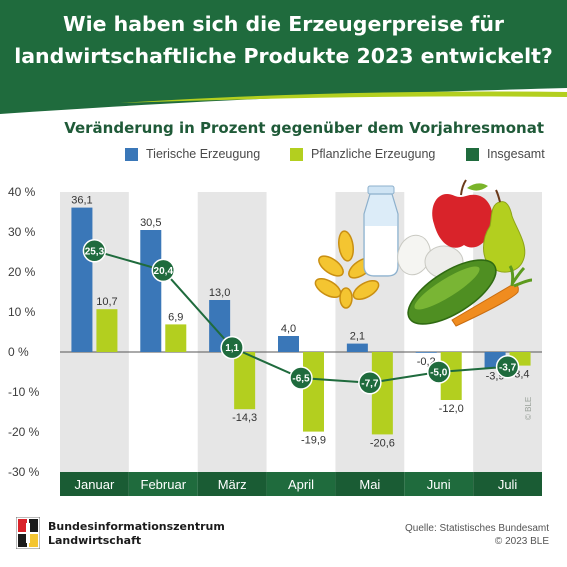  Describe the element at coordinates (136, 526) in the screenshot. I see `org-line-1: Bundesinformationszentrum` at that location.